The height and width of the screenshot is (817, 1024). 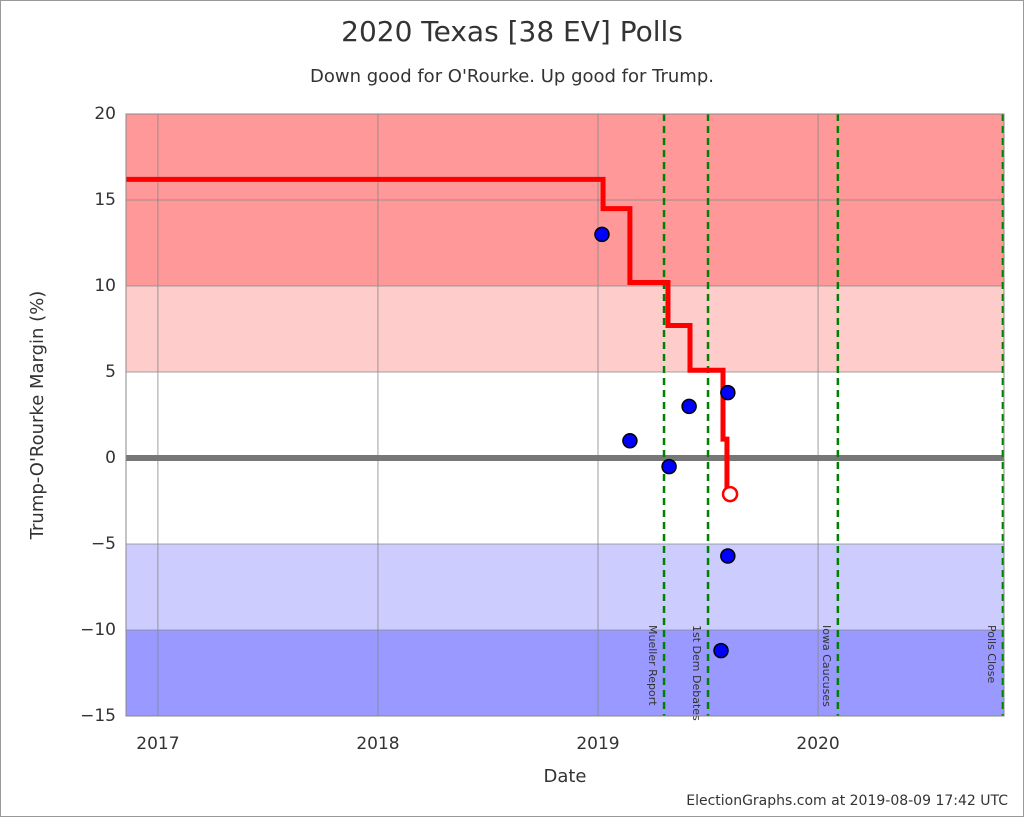 What do you see at coordinates (826, 666) in the screenshot?
I see `event-label: Iowa Caucuses` at bounding box center [826, 666].